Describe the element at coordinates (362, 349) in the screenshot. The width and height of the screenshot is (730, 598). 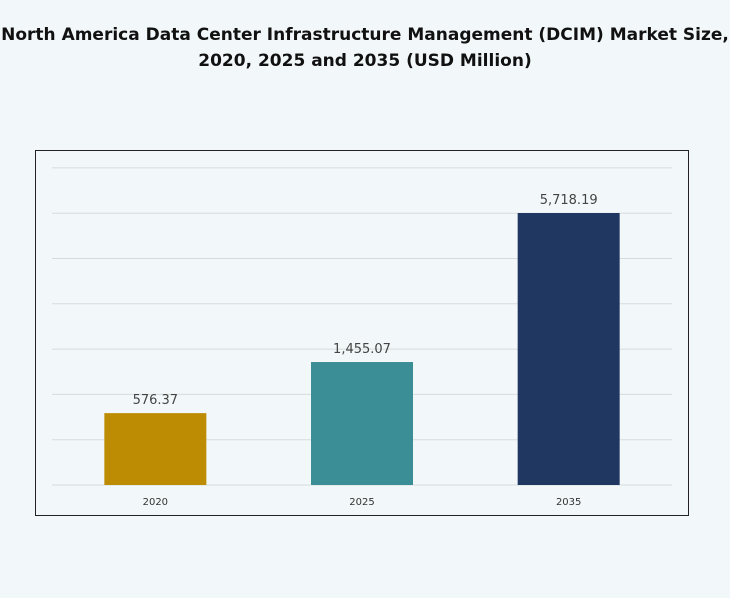
I see `data-label-2025: 1,455.07` at that location.